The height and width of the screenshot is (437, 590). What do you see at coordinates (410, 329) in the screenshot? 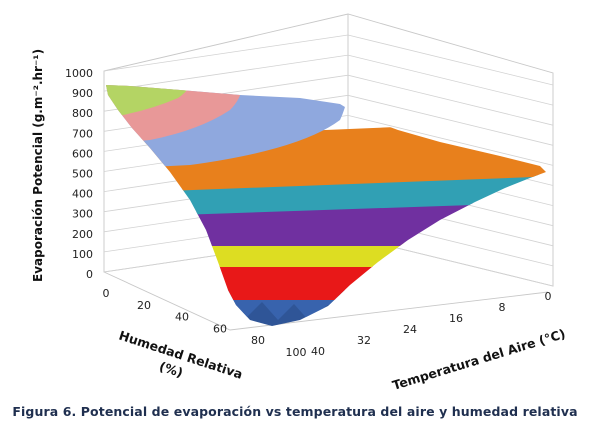
I see `temperature-tick-label: 24` at bounding box center [410, 329].